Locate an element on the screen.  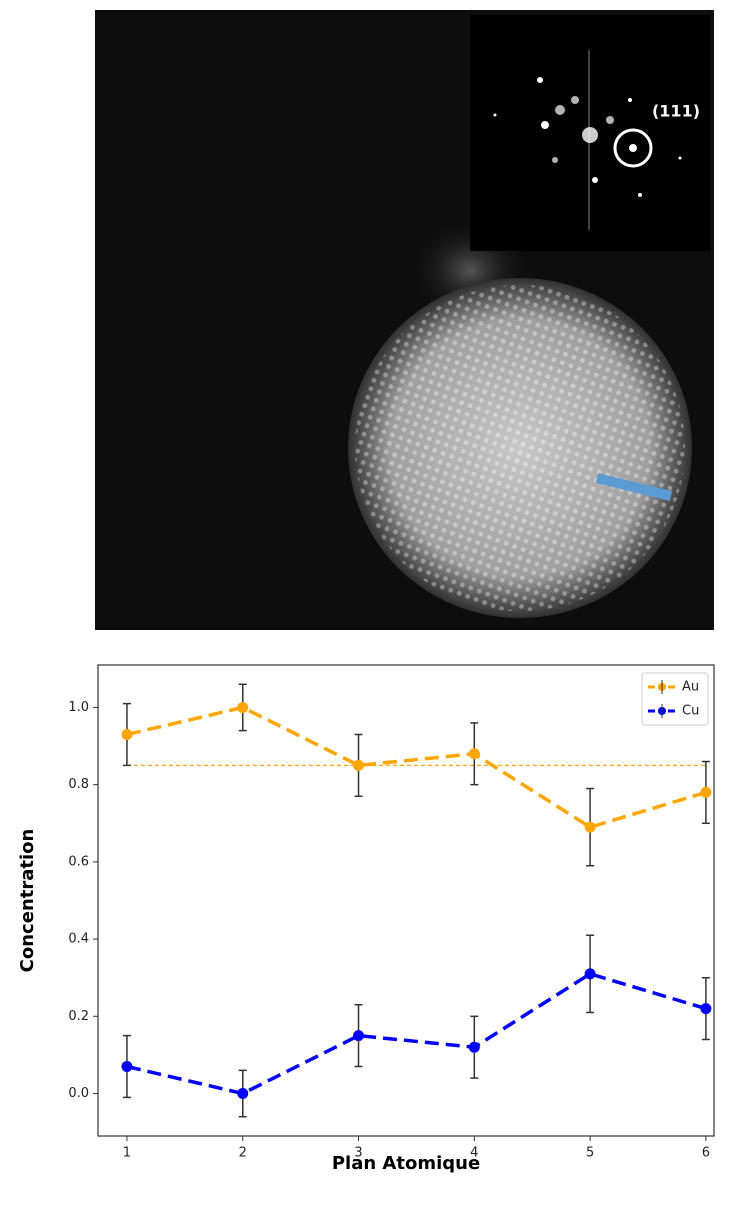
y-tick-label: 0.0 is located at coordinates (78, 1093).